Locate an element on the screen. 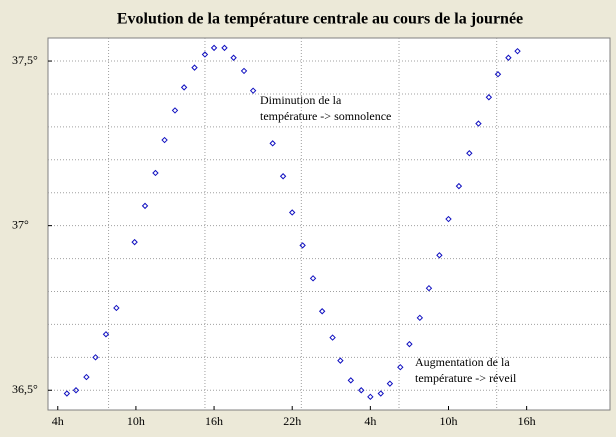 The image size is (616, 437). annotation: température -> réveil is located at coordinates (466, 378).